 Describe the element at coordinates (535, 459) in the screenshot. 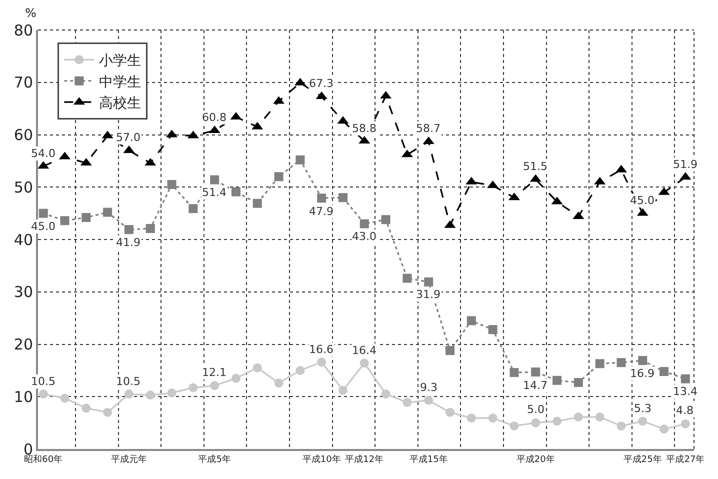

I see `x-tick-label: 平成20年` at that location.